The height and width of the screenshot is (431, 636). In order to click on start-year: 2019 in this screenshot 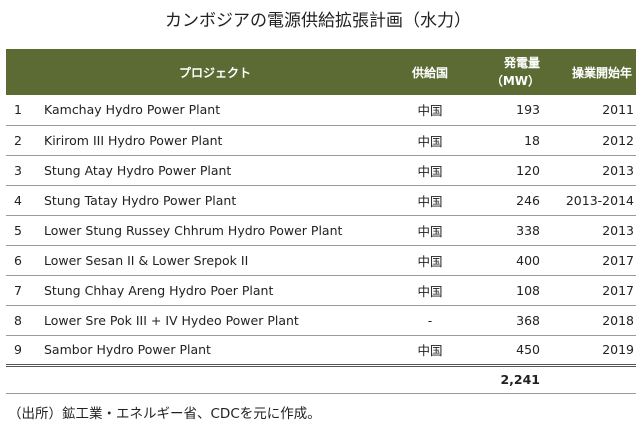, I will do `click(618, 349)`.